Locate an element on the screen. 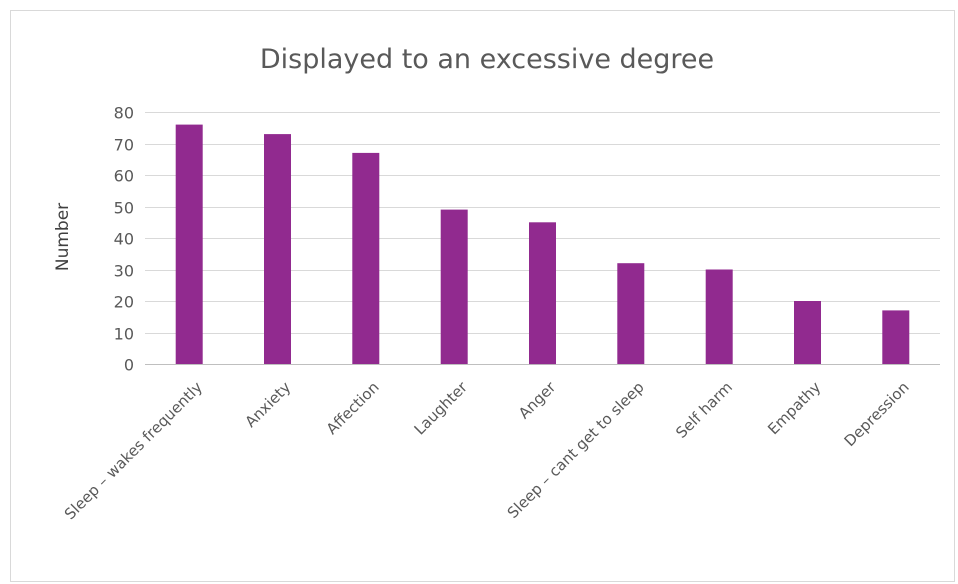  x-category-label: Anxiety is located at coordinates (267, 404).